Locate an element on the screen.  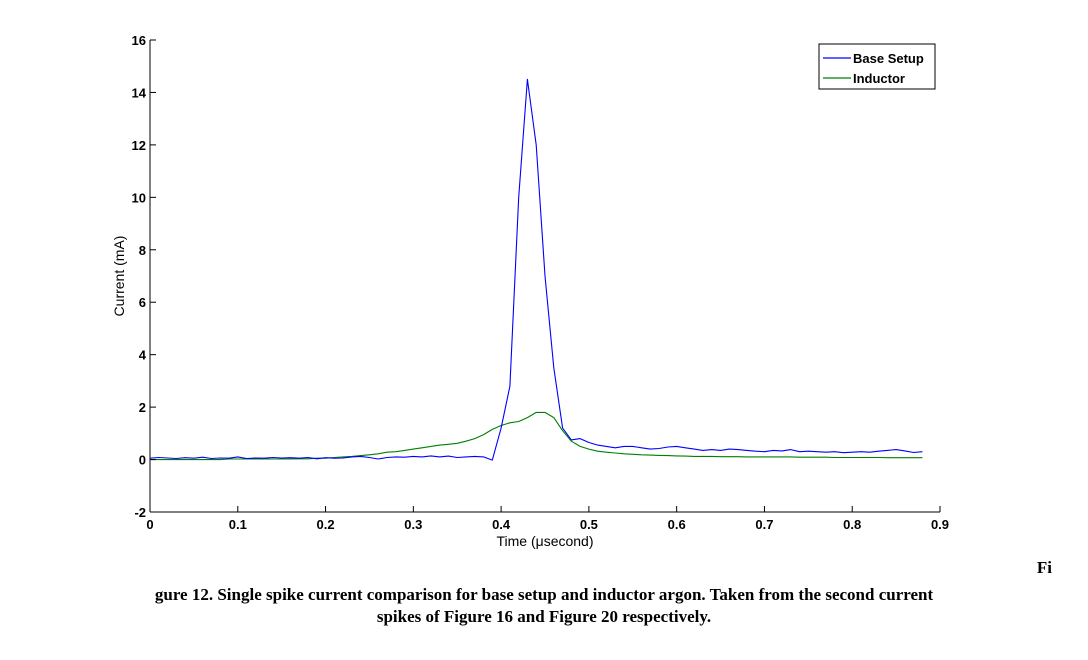
x-tick-label: 0.7 is located at coordinates (764, 524).